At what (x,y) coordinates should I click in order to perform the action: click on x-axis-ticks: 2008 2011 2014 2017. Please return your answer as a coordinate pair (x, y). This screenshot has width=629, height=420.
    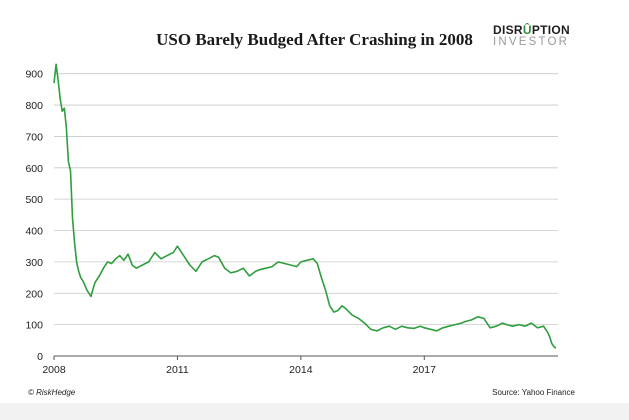
    Looking at the image, I should click on (239, 366).